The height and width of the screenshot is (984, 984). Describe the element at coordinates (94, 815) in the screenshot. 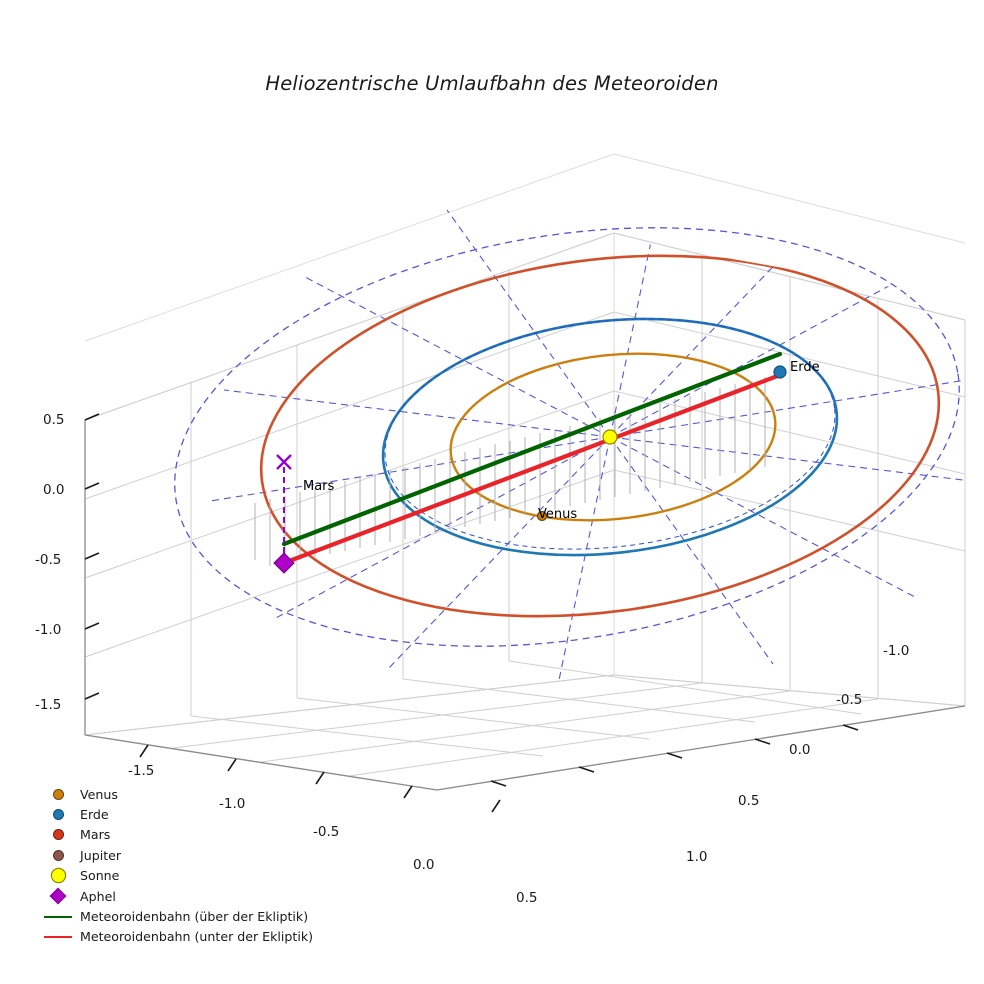

I see `legend-label-erde: Erde` at that location.